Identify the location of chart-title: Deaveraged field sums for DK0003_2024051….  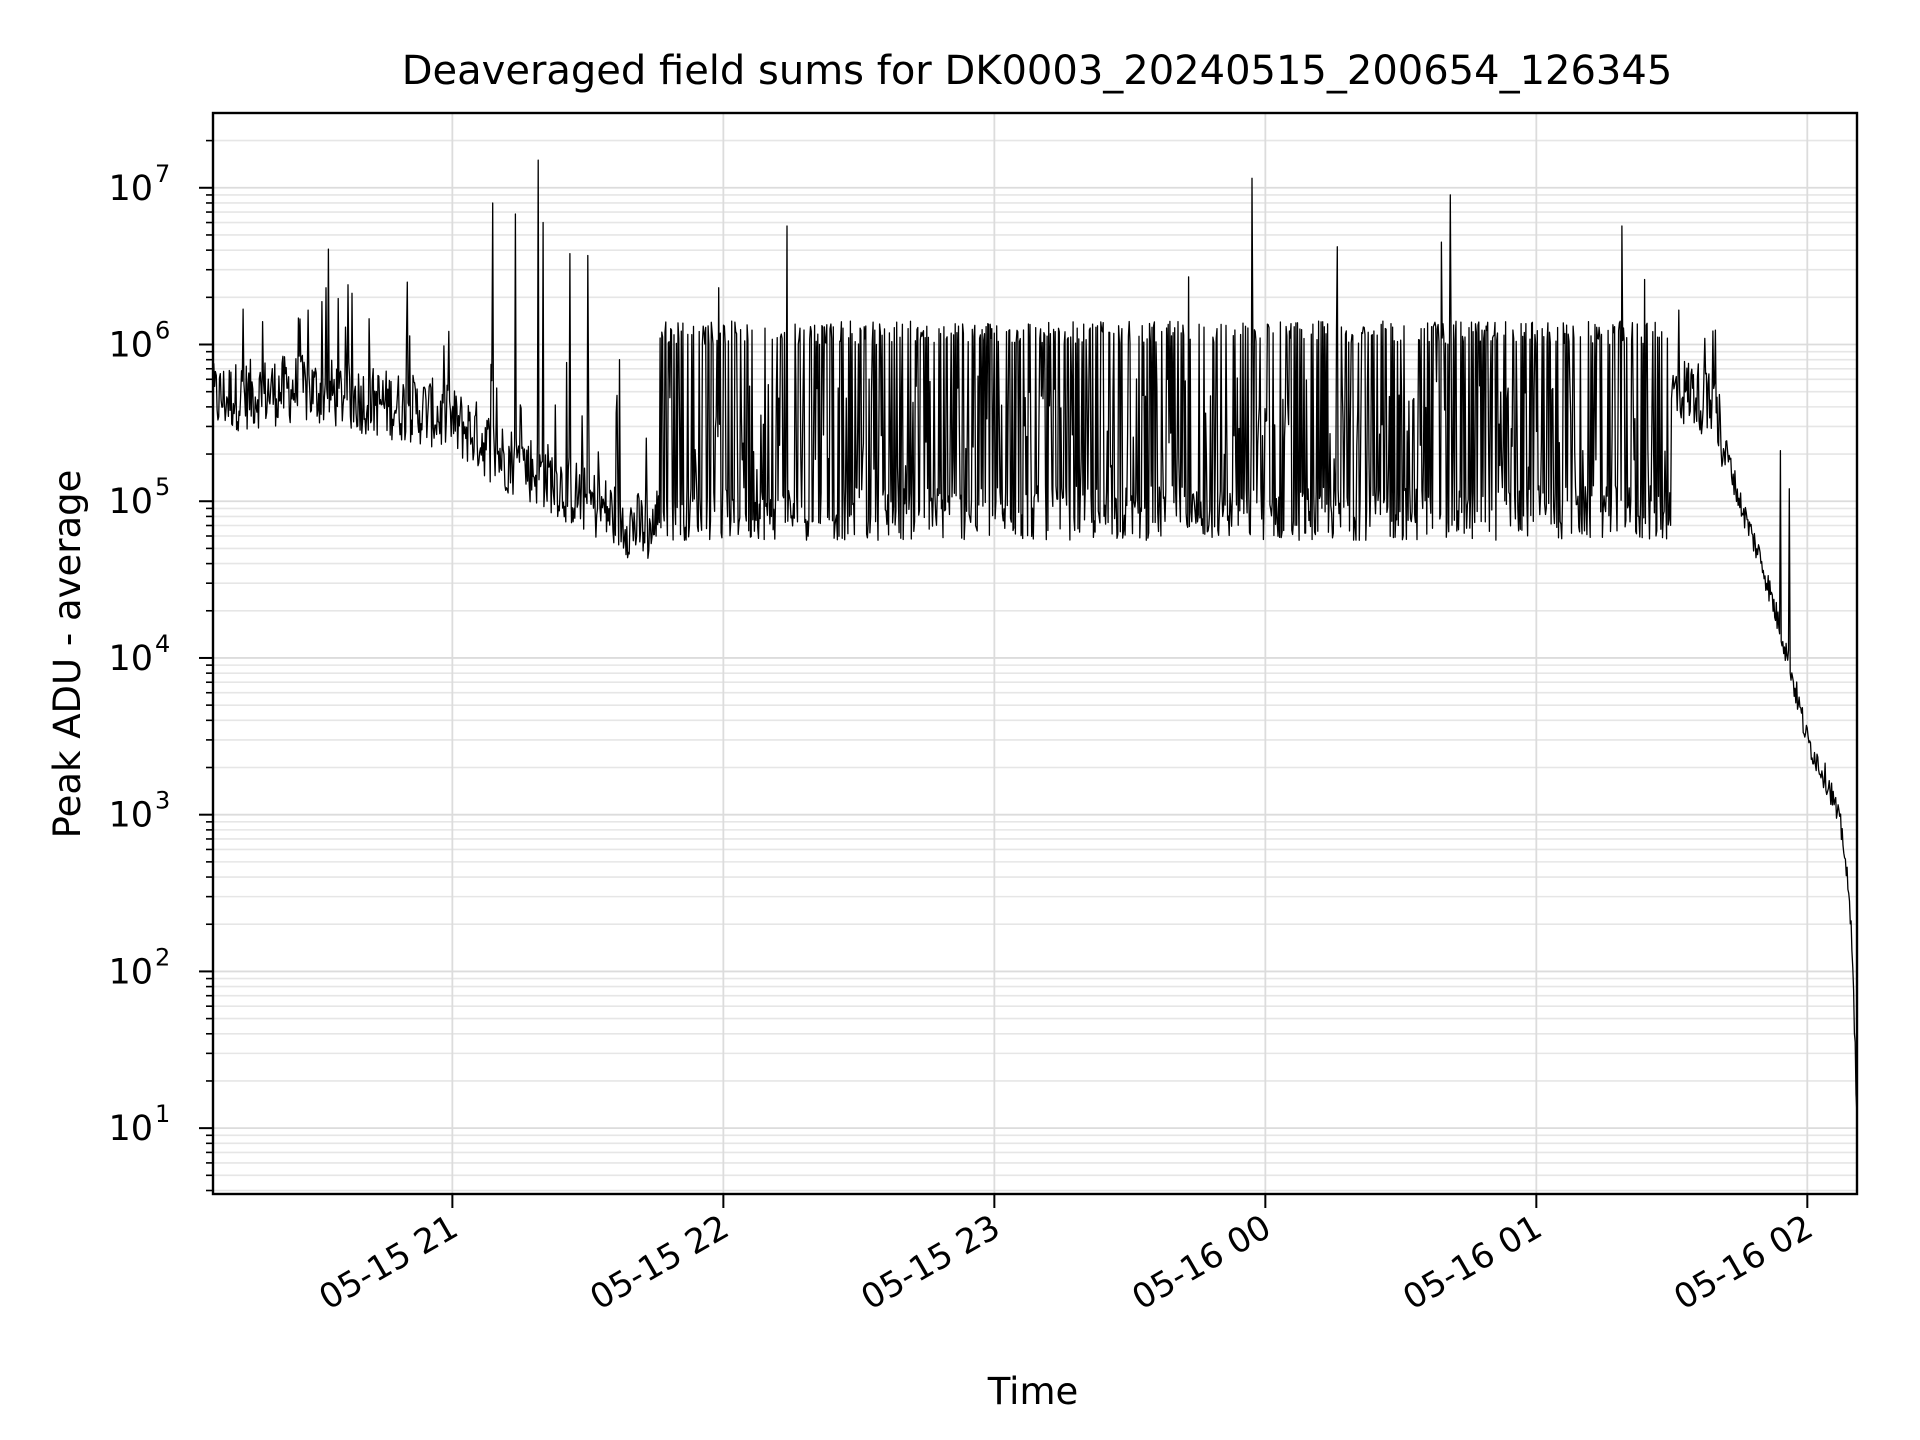
(1037, 71).